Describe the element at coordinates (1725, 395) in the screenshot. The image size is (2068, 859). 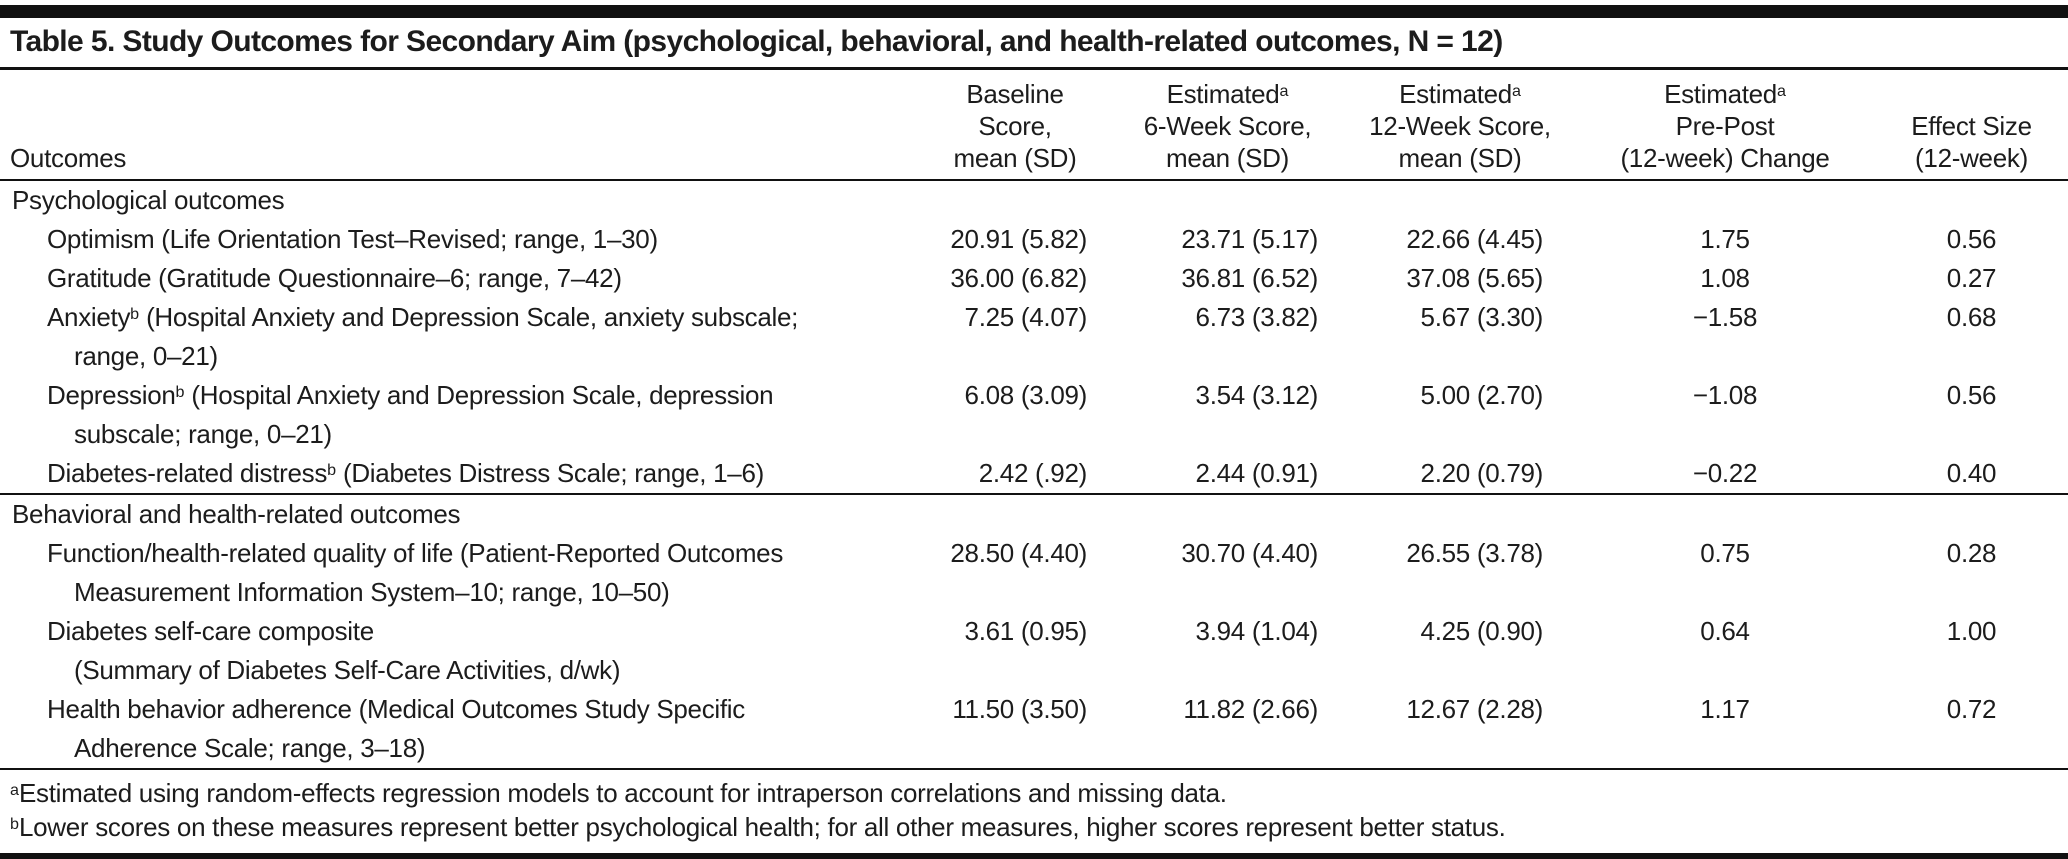
I see `prepost-change-value: −1.08` at that location.